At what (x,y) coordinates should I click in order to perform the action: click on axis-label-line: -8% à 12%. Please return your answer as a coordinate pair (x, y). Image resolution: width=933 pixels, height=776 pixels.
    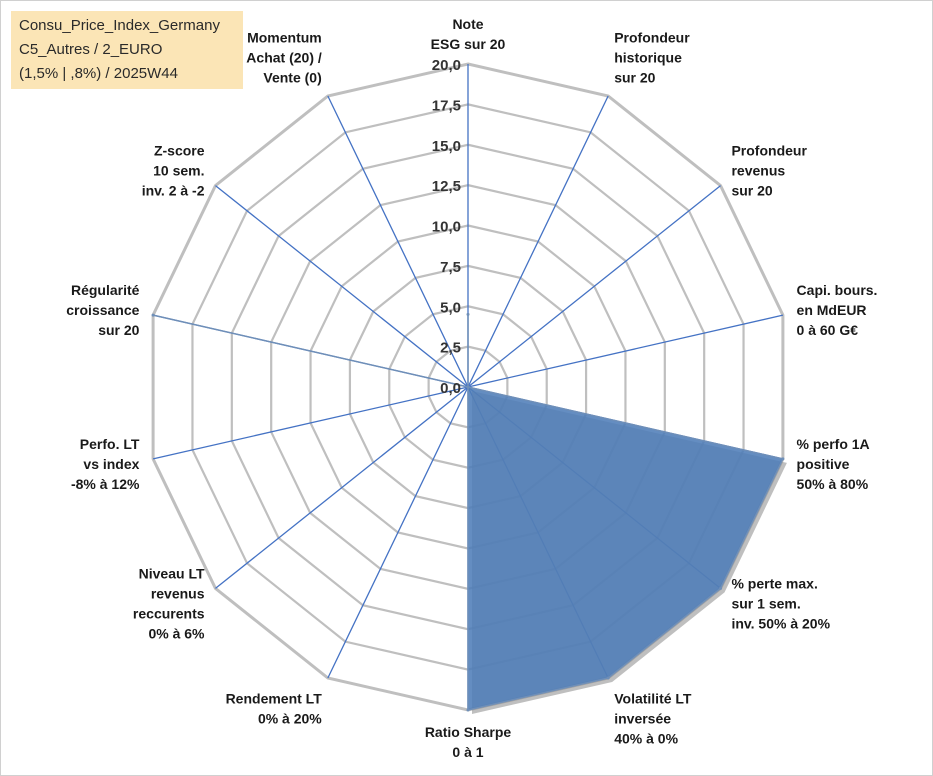
    Looking at the image, I should click on (105, 484).